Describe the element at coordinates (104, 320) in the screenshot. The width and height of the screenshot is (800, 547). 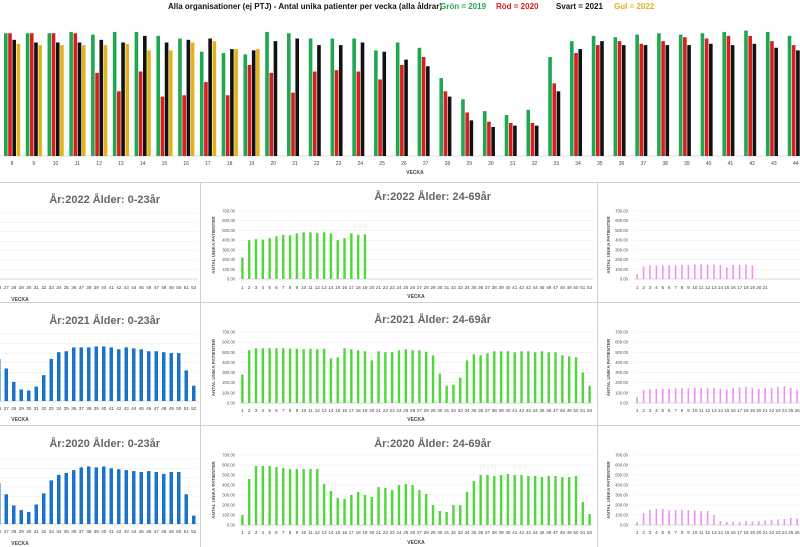
I see `panel-title: År:2021 Ålder: 0-23år` at that location.